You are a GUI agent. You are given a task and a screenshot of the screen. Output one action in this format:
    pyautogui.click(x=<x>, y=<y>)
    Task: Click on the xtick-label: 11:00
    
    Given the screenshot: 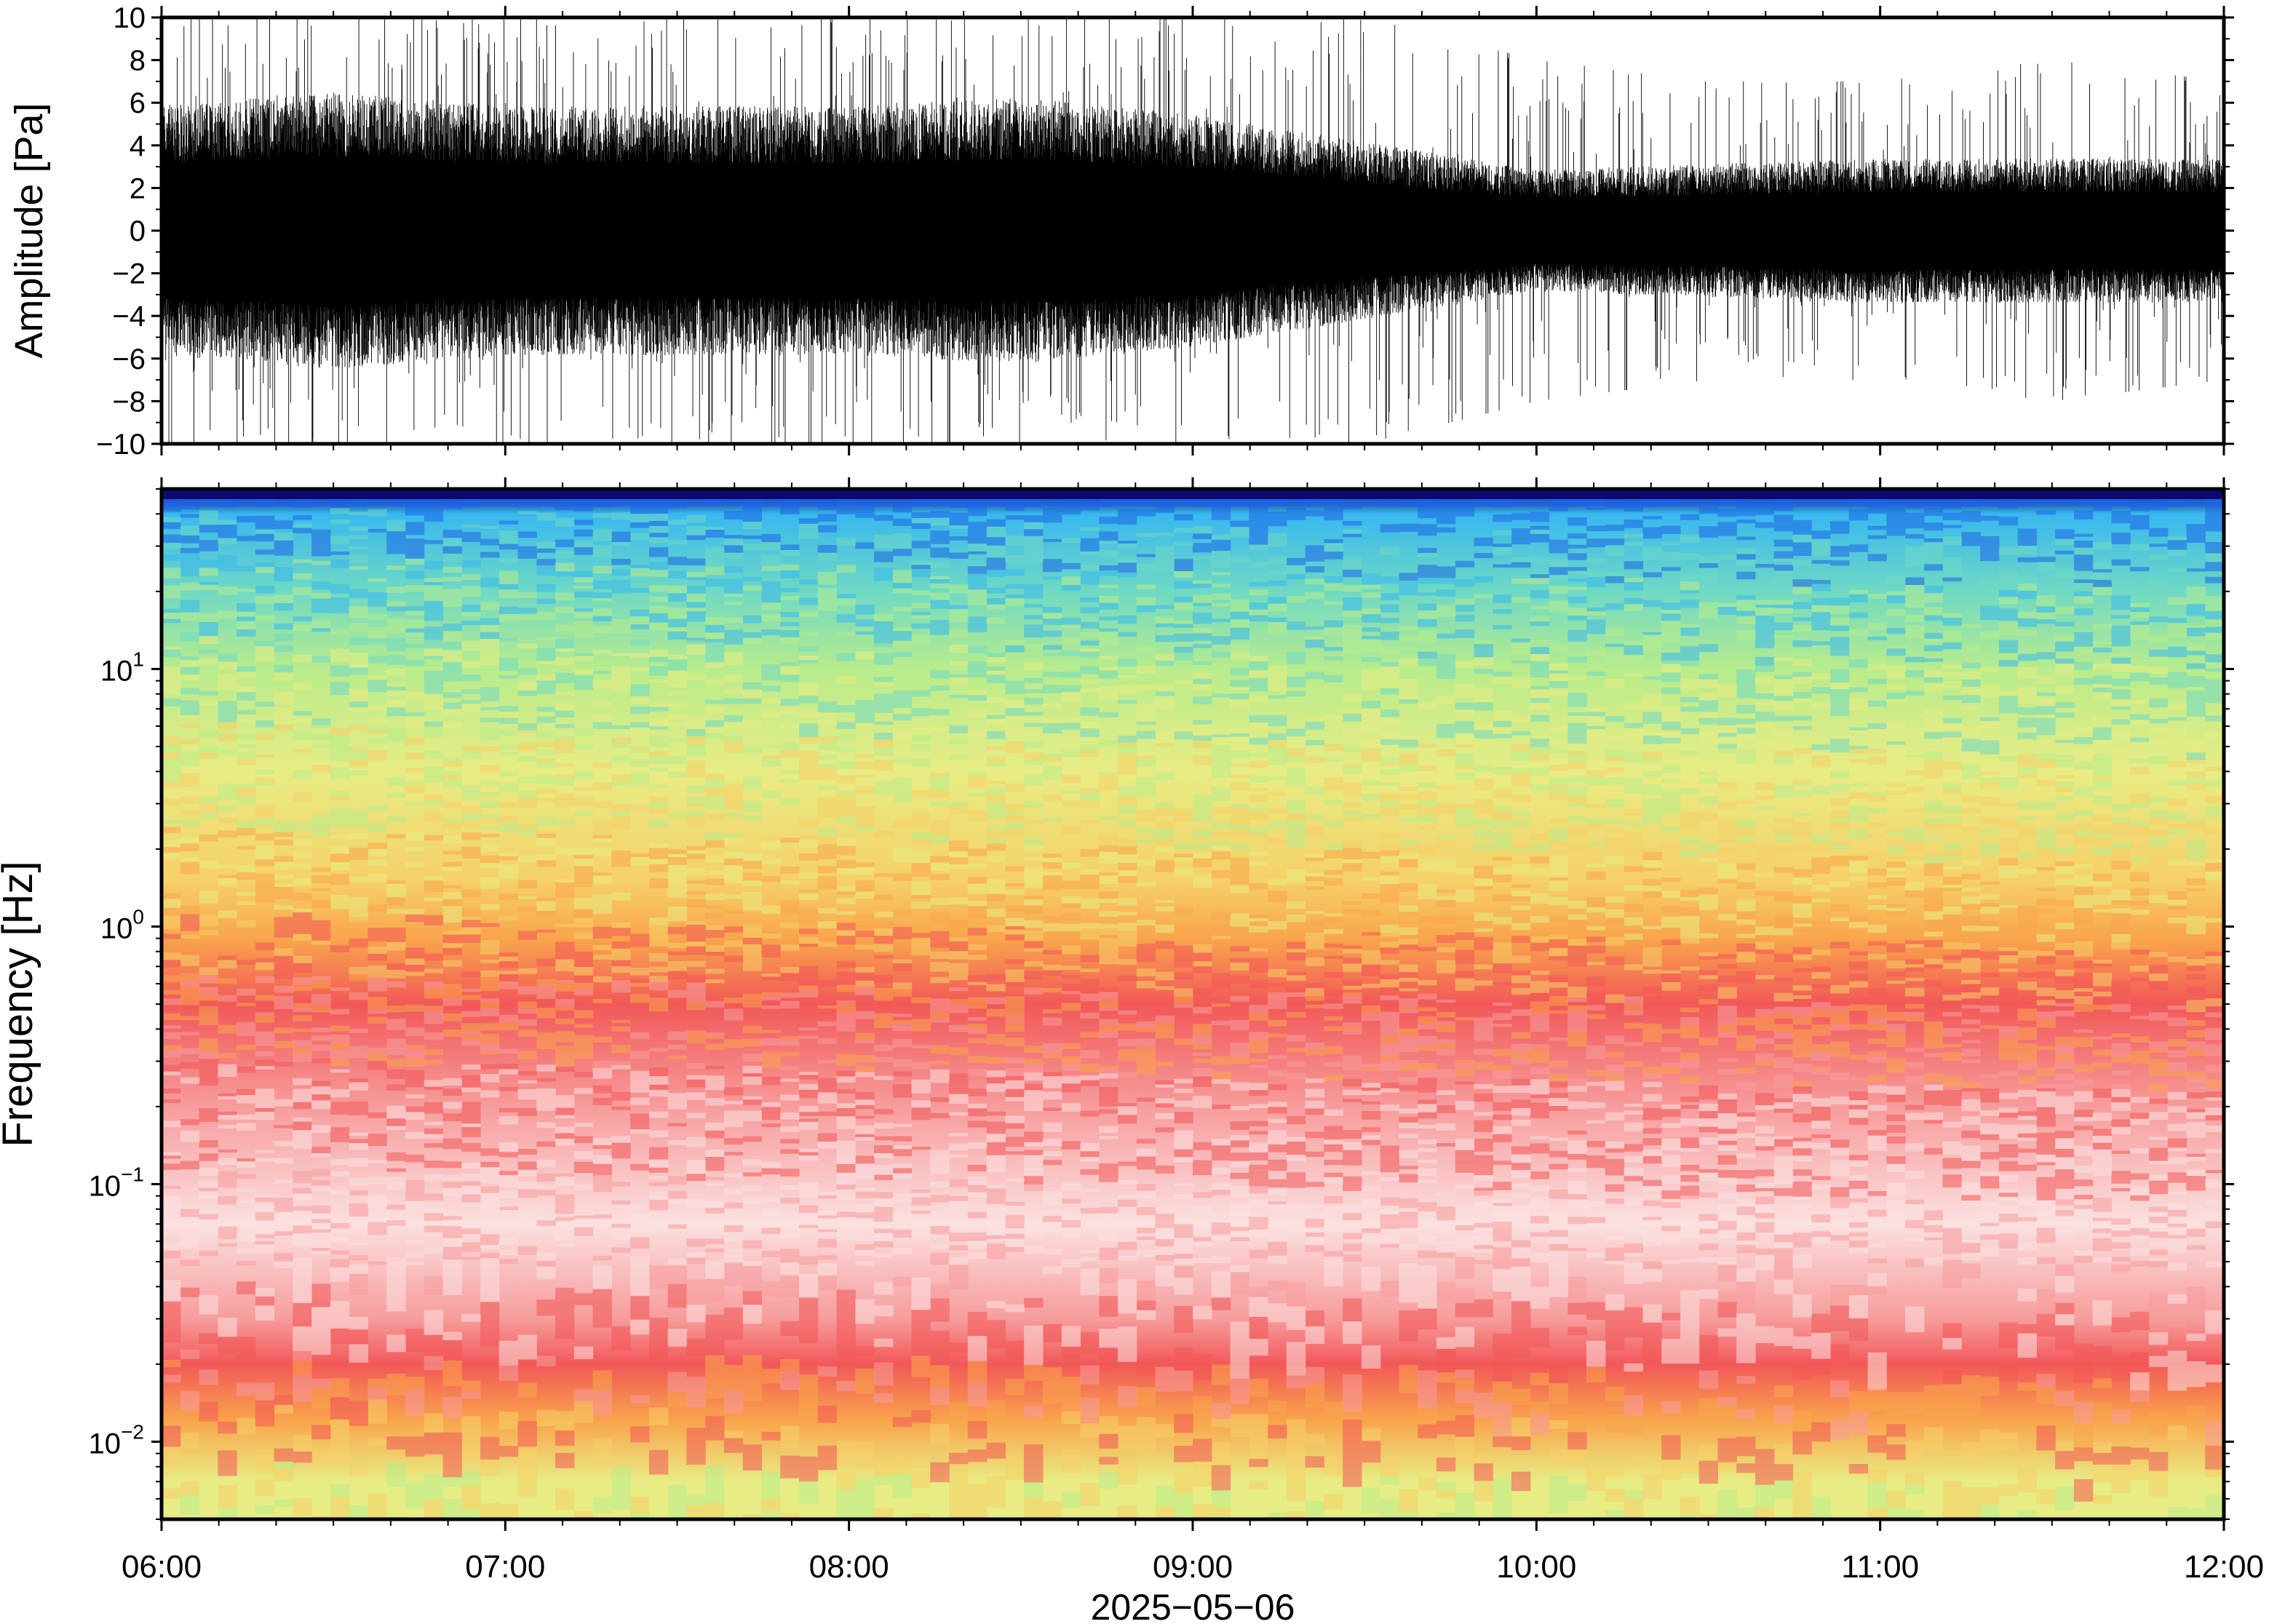 What is the action you would take?
    pyautogui.click(x=1880, y=1567)
    